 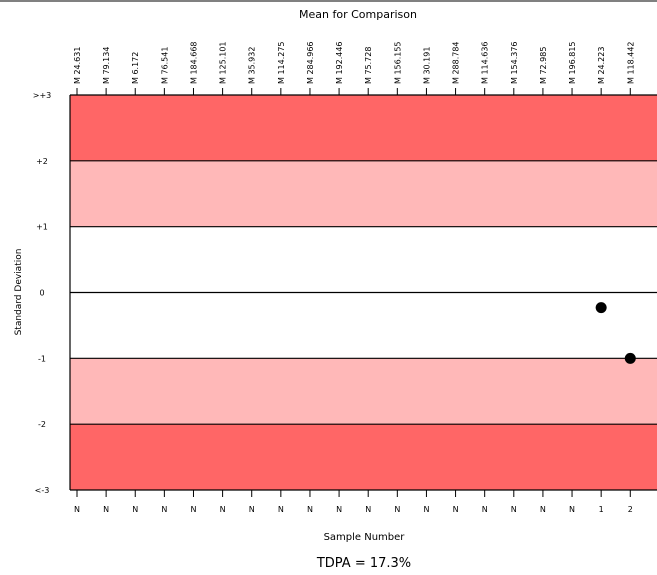 What do you see at coordinates (630, 509) in the screenshot?
I see `sample-label-20: 2` at bounding box center [630, 509].